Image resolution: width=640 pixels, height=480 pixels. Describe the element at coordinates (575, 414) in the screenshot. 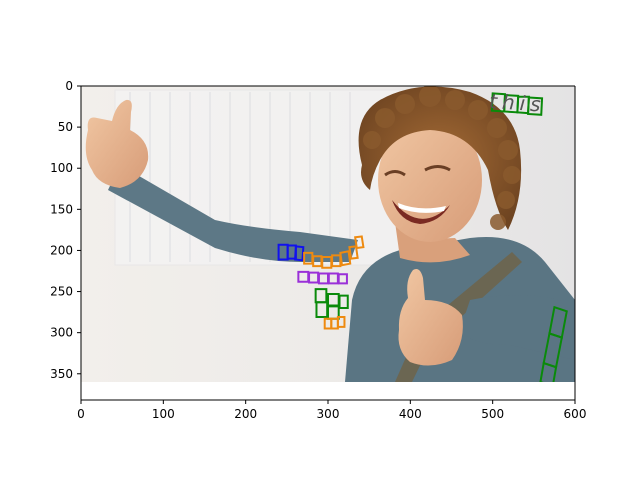

I see `x-tick-label: 600` at that location.